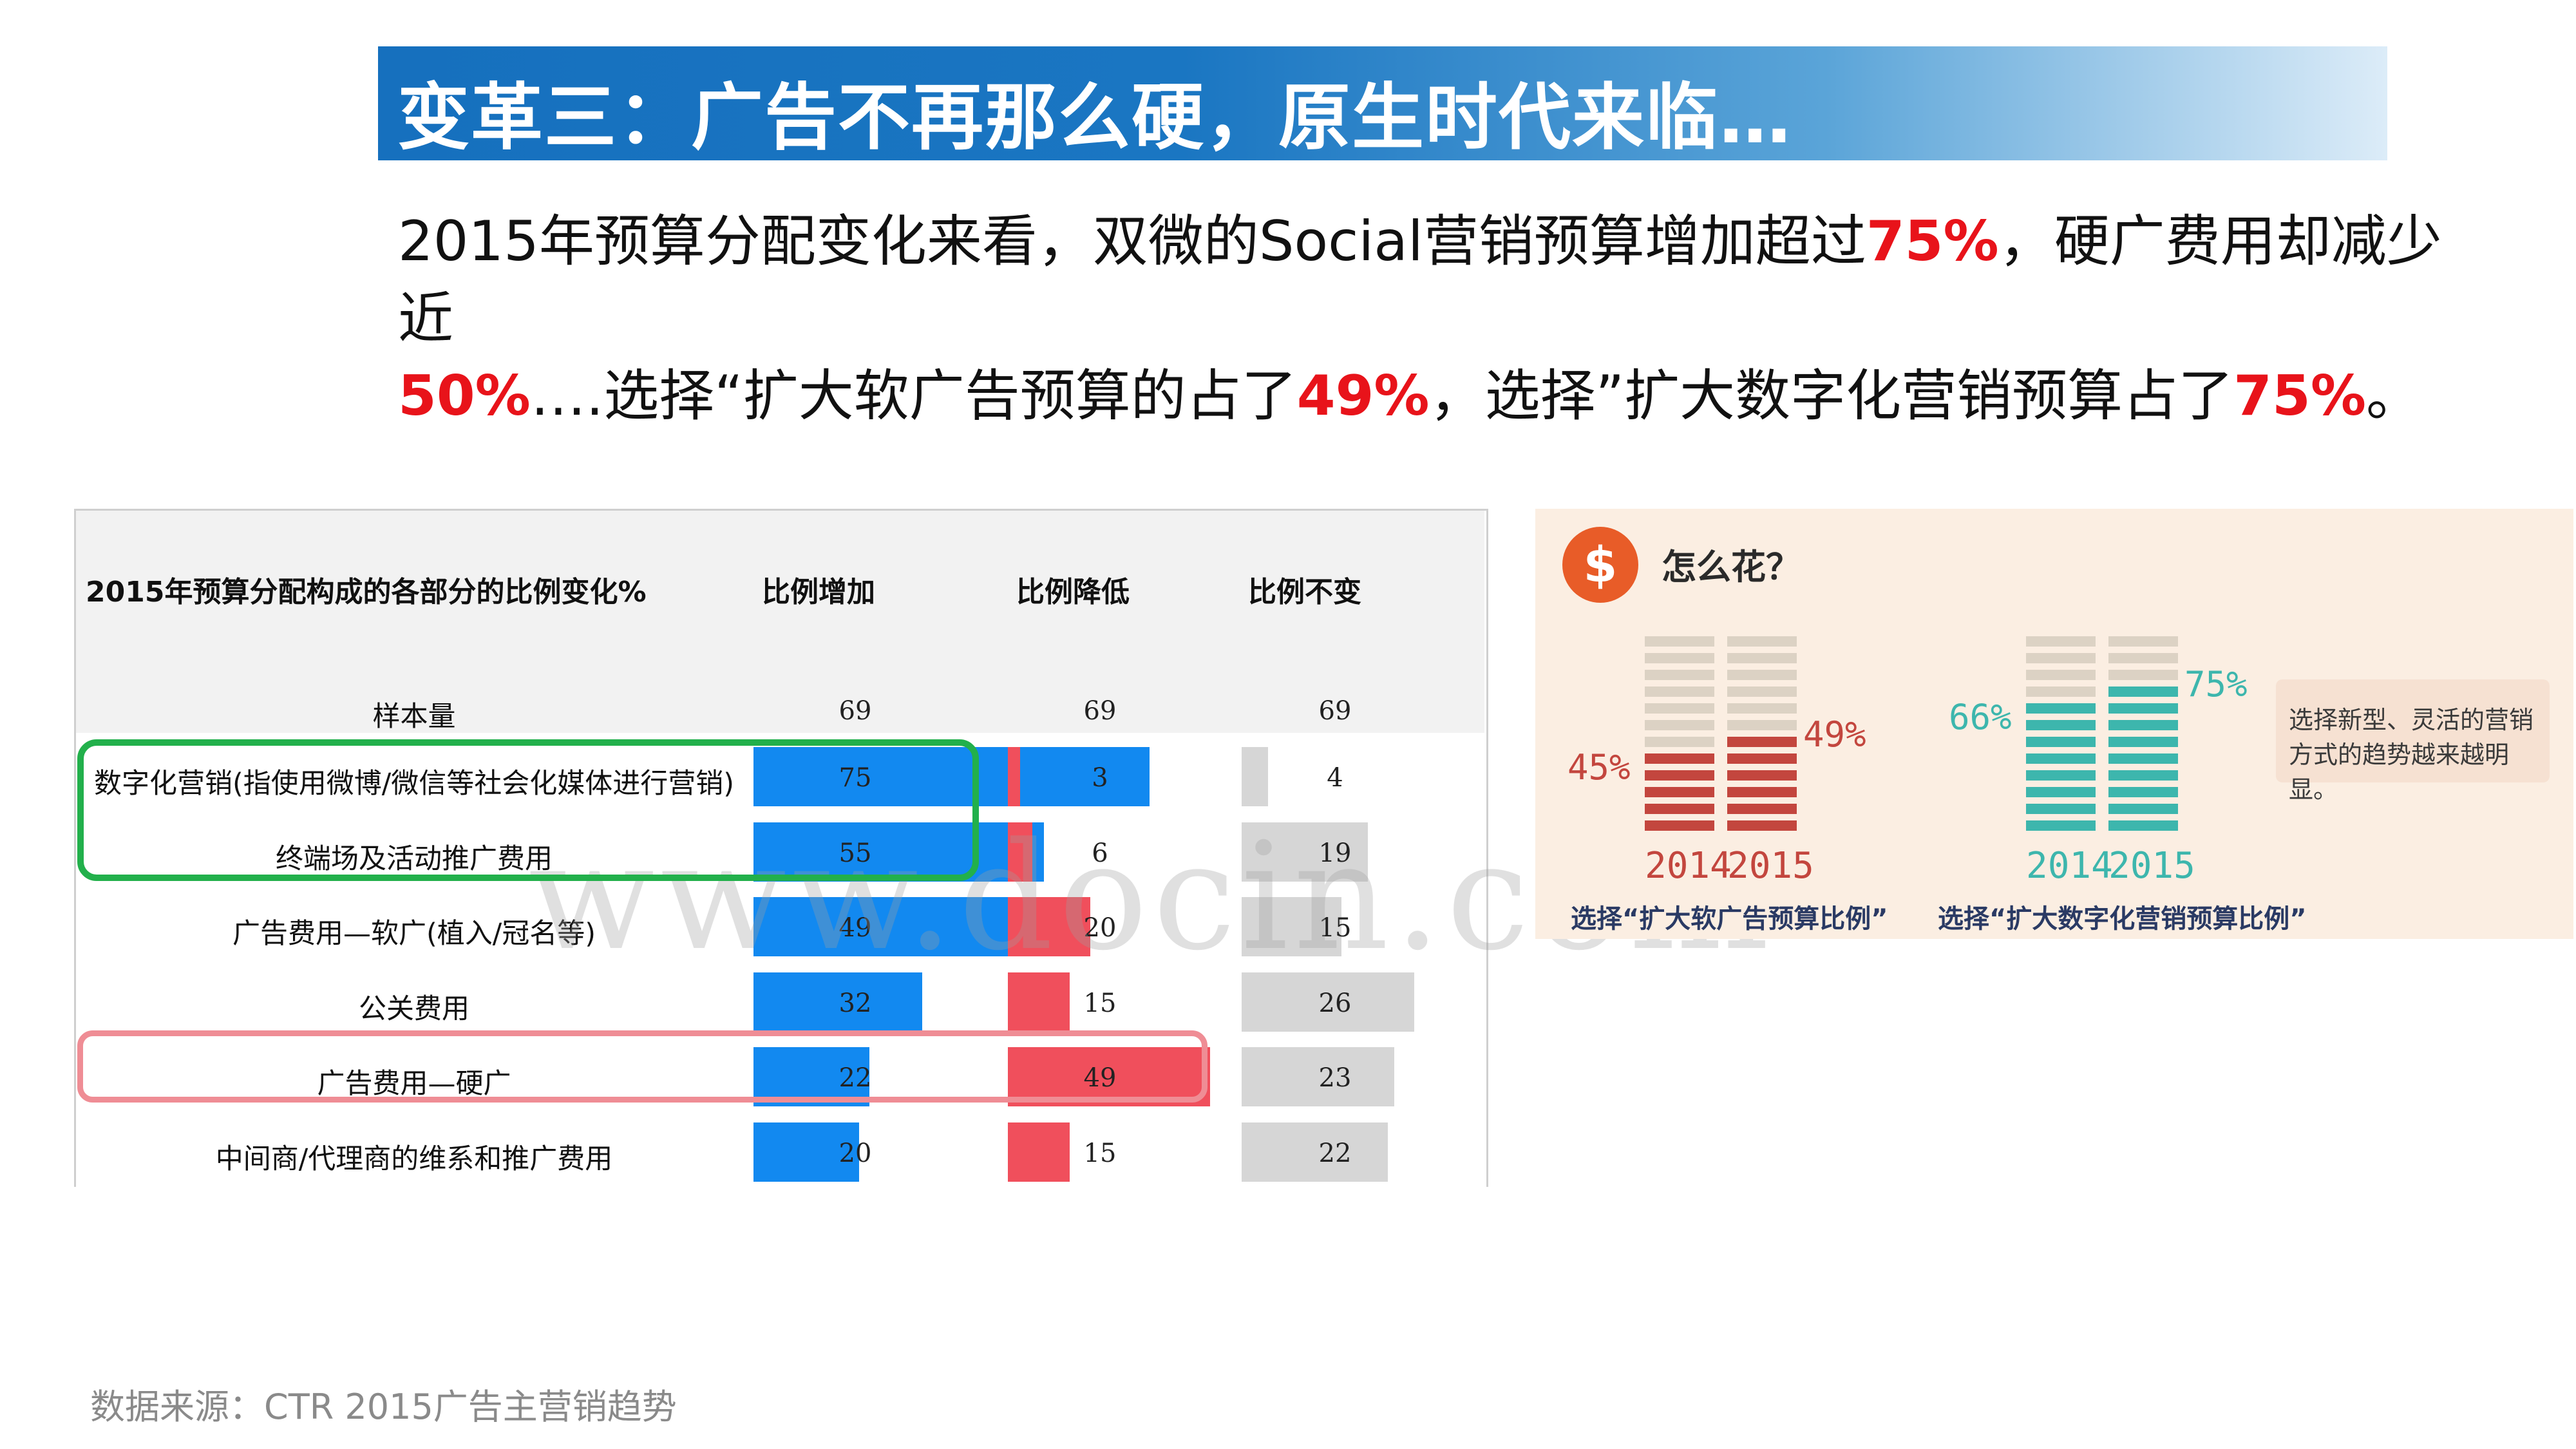  Describe the element at coordinates (1335, 711) in the screenshot. I see `sample-size-unchanged: 69` at that location.